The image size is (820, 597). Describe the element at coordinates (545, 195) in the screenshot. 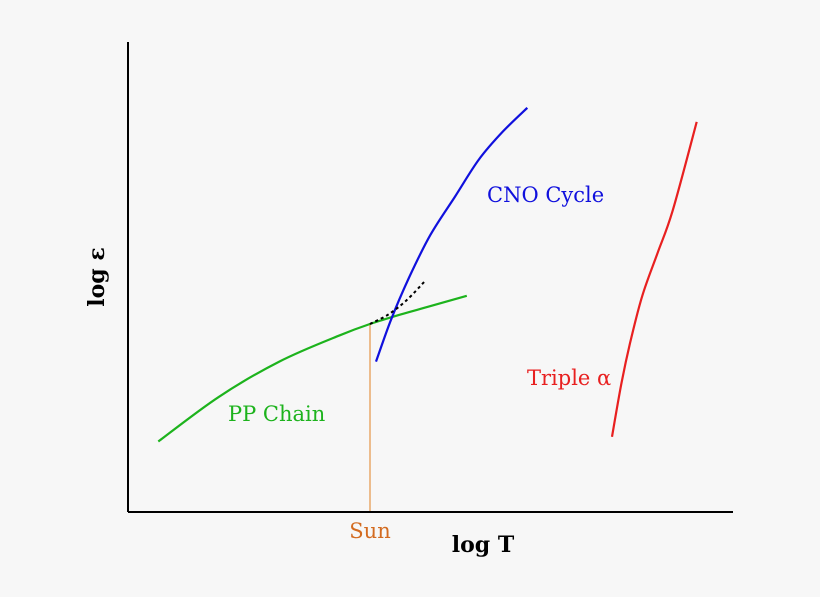

I see `series-label-cno-cycle: CNO Cycle` at that location.